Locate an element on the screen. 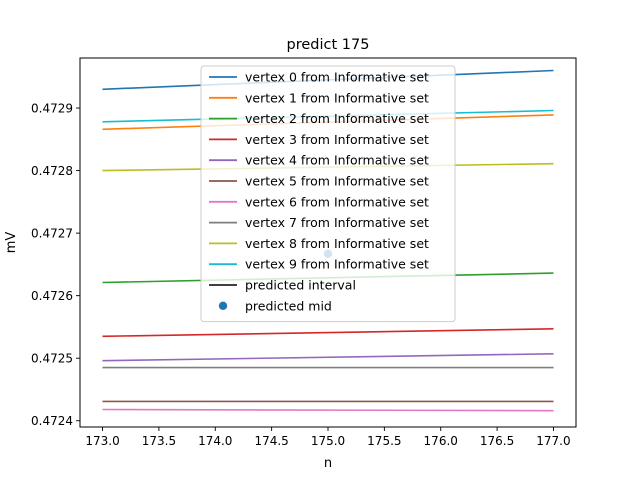  y-tick-label: 0.4727 is located at coordinates (52, 233).